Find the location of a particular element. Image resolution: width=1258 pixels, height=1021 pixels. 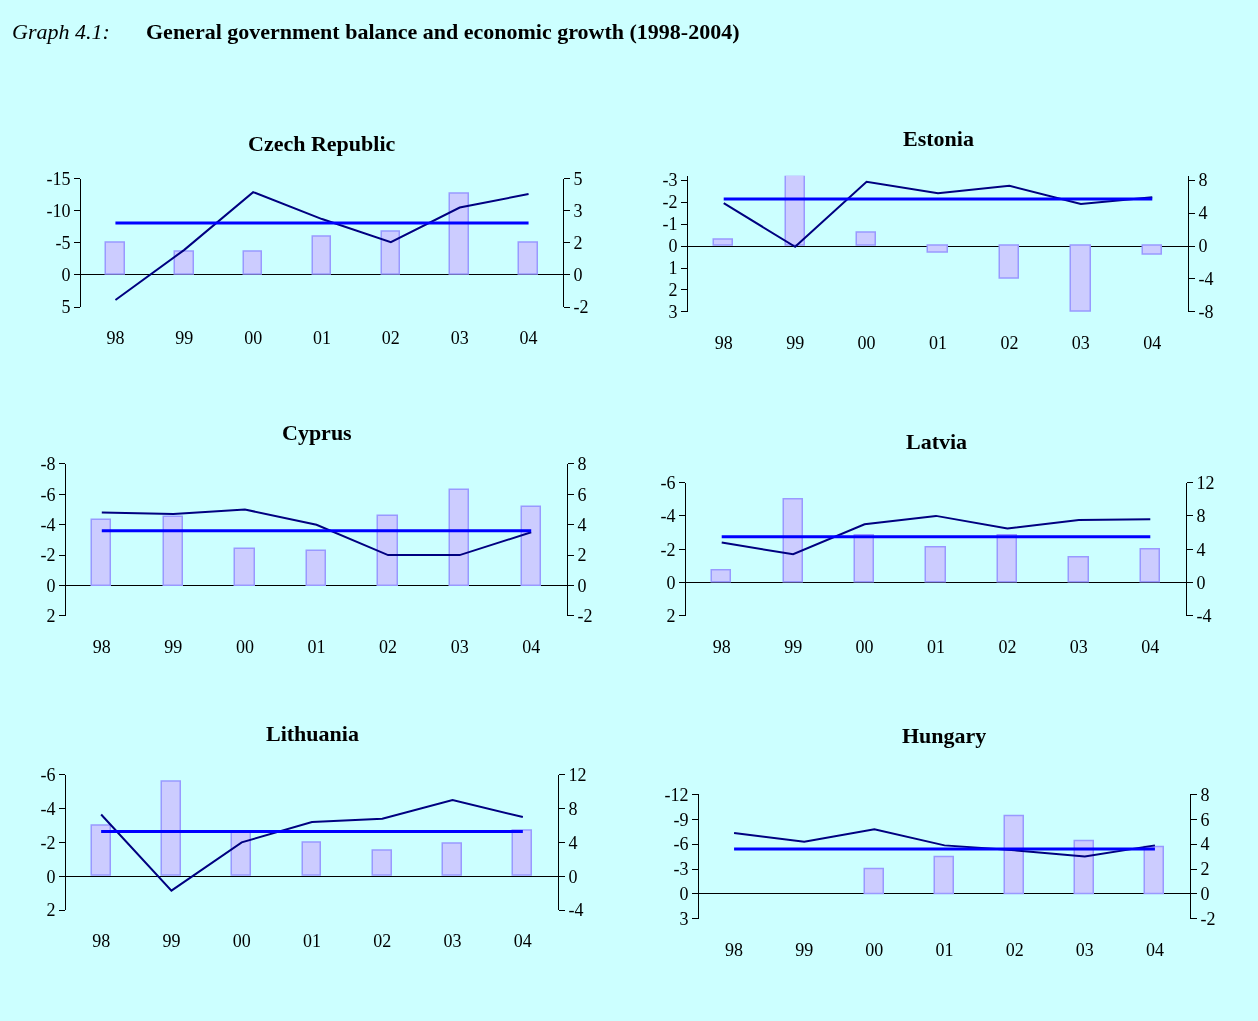

y-tick-label: -15 is located at coordinates (58, 178).